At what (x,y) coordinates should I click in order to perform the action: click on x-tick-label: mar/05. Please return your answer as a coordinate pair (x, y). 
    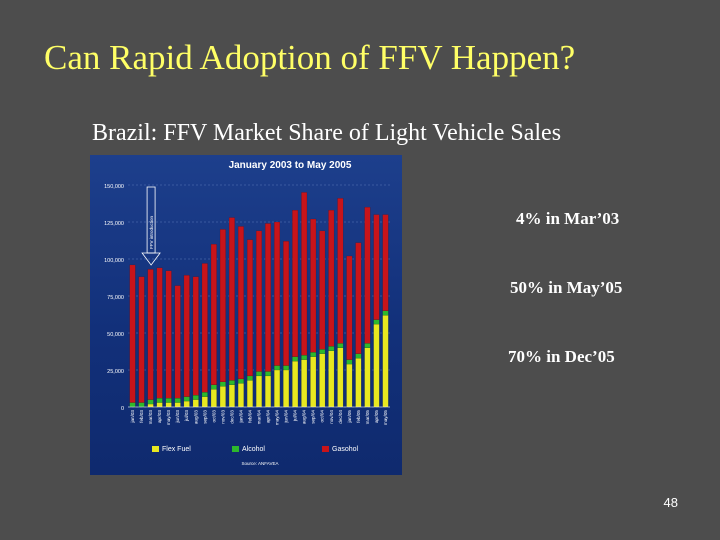
    Looking at the image, I should click on (367, 417).